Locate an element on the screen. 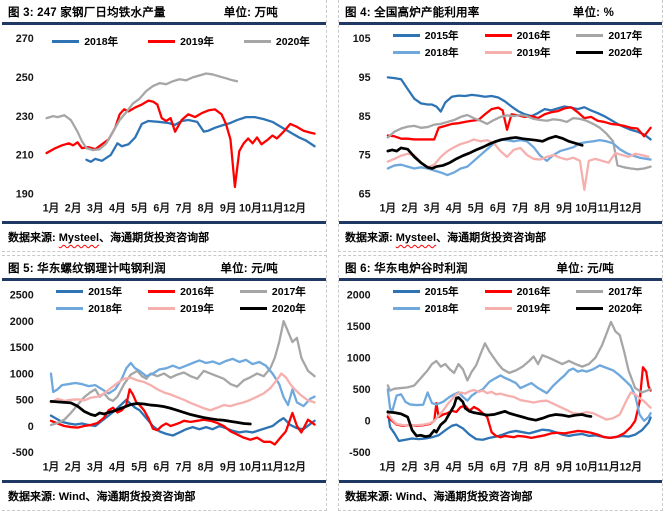 This screenshot has height=512, width=665. figure-5-header: 图 5: 华东螺纹钢理计吨钢利润 单位: 元/吨 is located at coordinates (164, 267).